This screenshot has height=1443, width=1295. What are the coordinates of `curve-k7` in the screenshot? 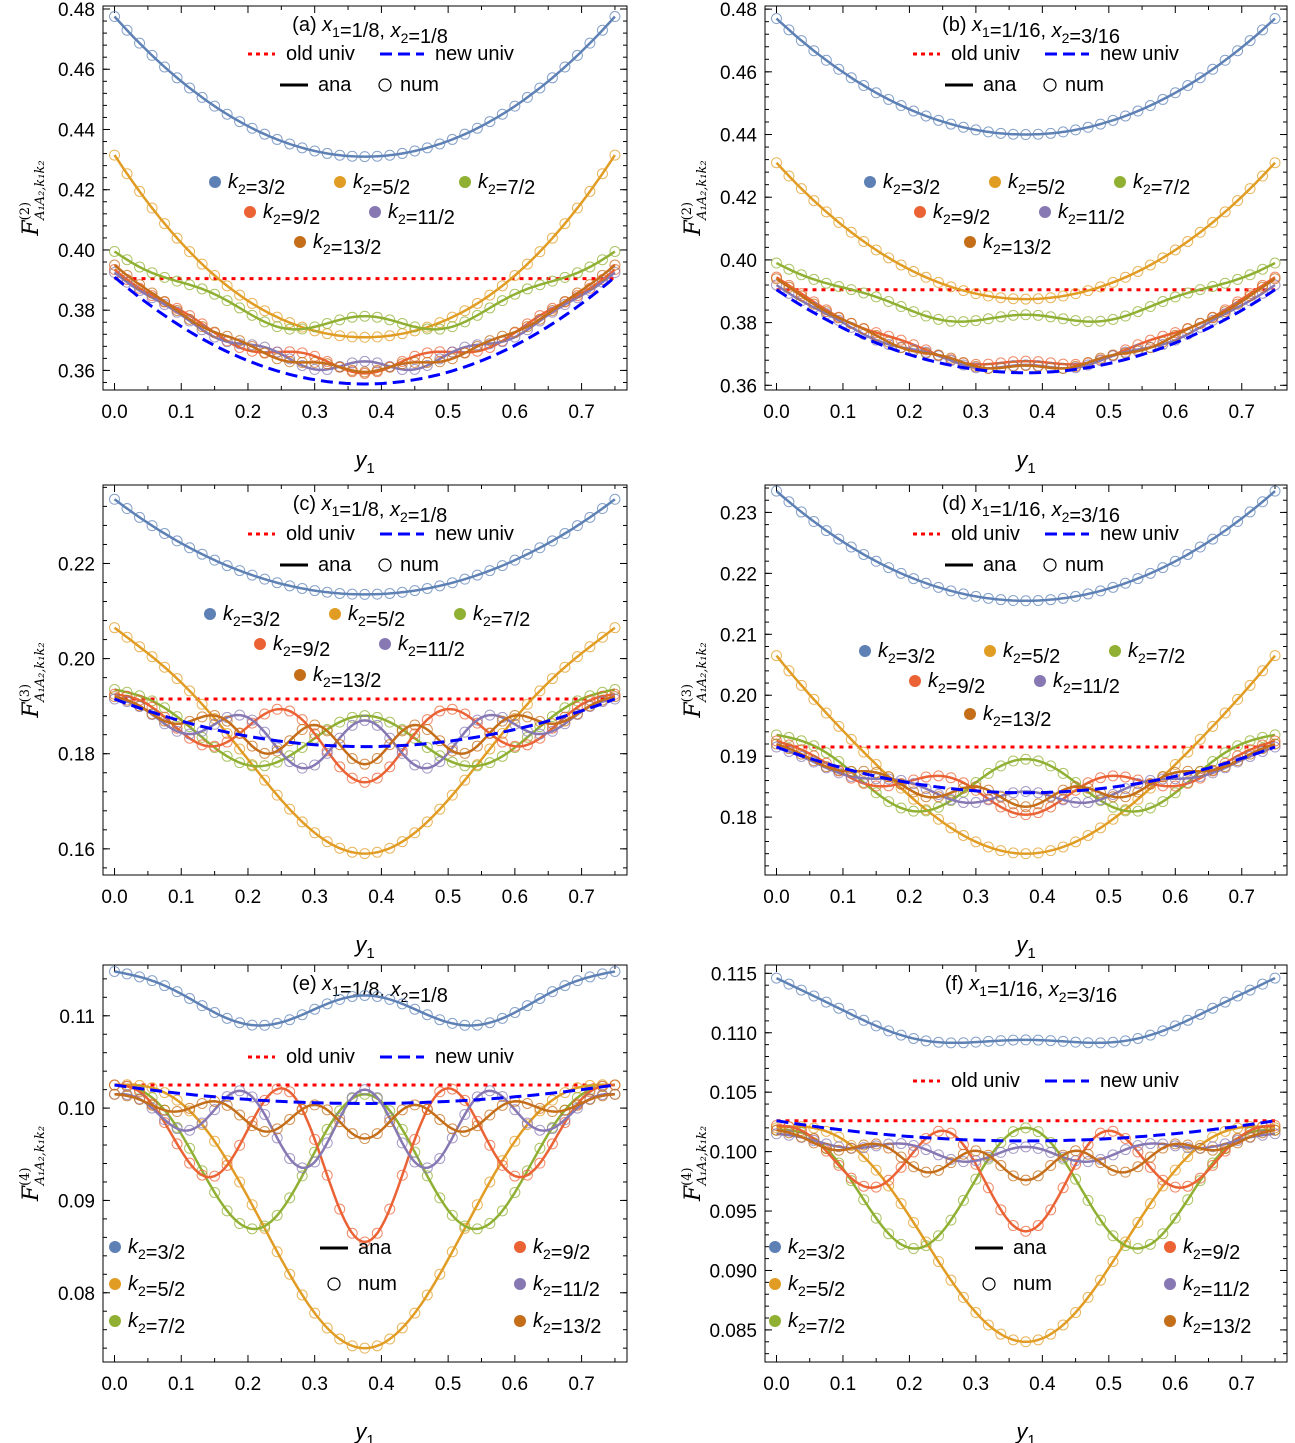 It's located at (365, 728).